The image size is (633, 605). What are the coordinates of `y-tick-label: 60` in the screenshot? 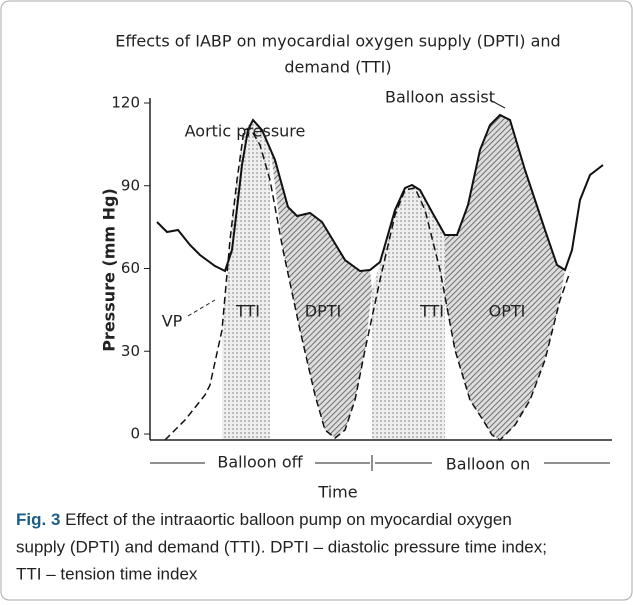 It's located at (130, 268).